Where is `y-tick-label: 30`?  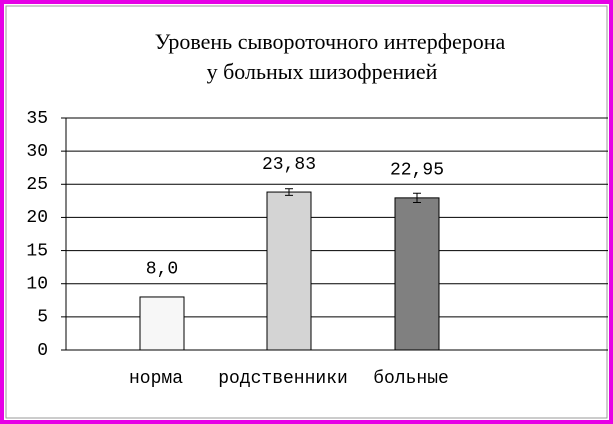 y-tick-label: 30 is located at coordinates (37, 152).